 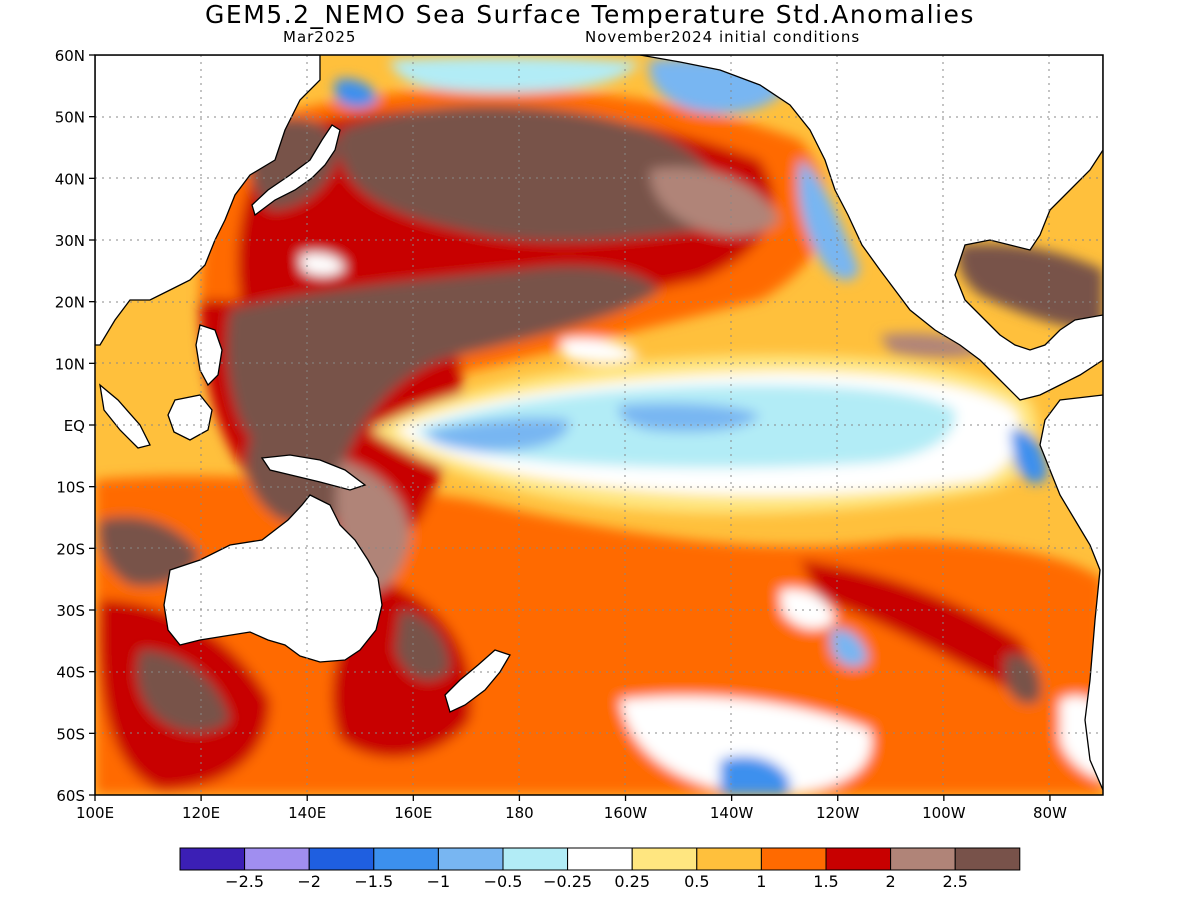 I want to click on field-south-blue, so click(x=849, y=648).